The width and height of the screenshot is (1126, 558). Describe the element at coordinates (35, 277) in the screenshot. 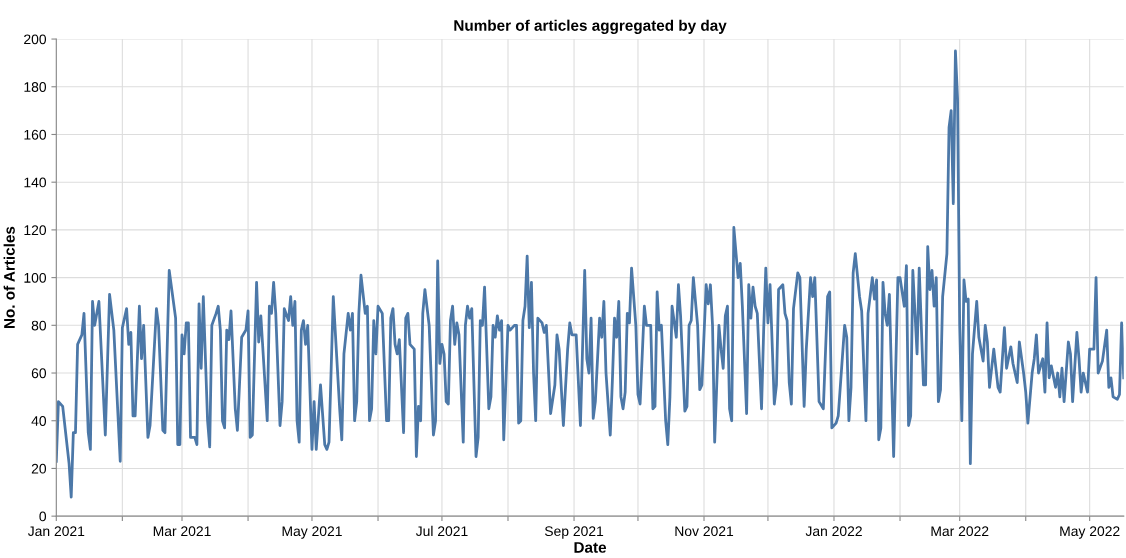

I see `y-tick-label: 100` at that location.